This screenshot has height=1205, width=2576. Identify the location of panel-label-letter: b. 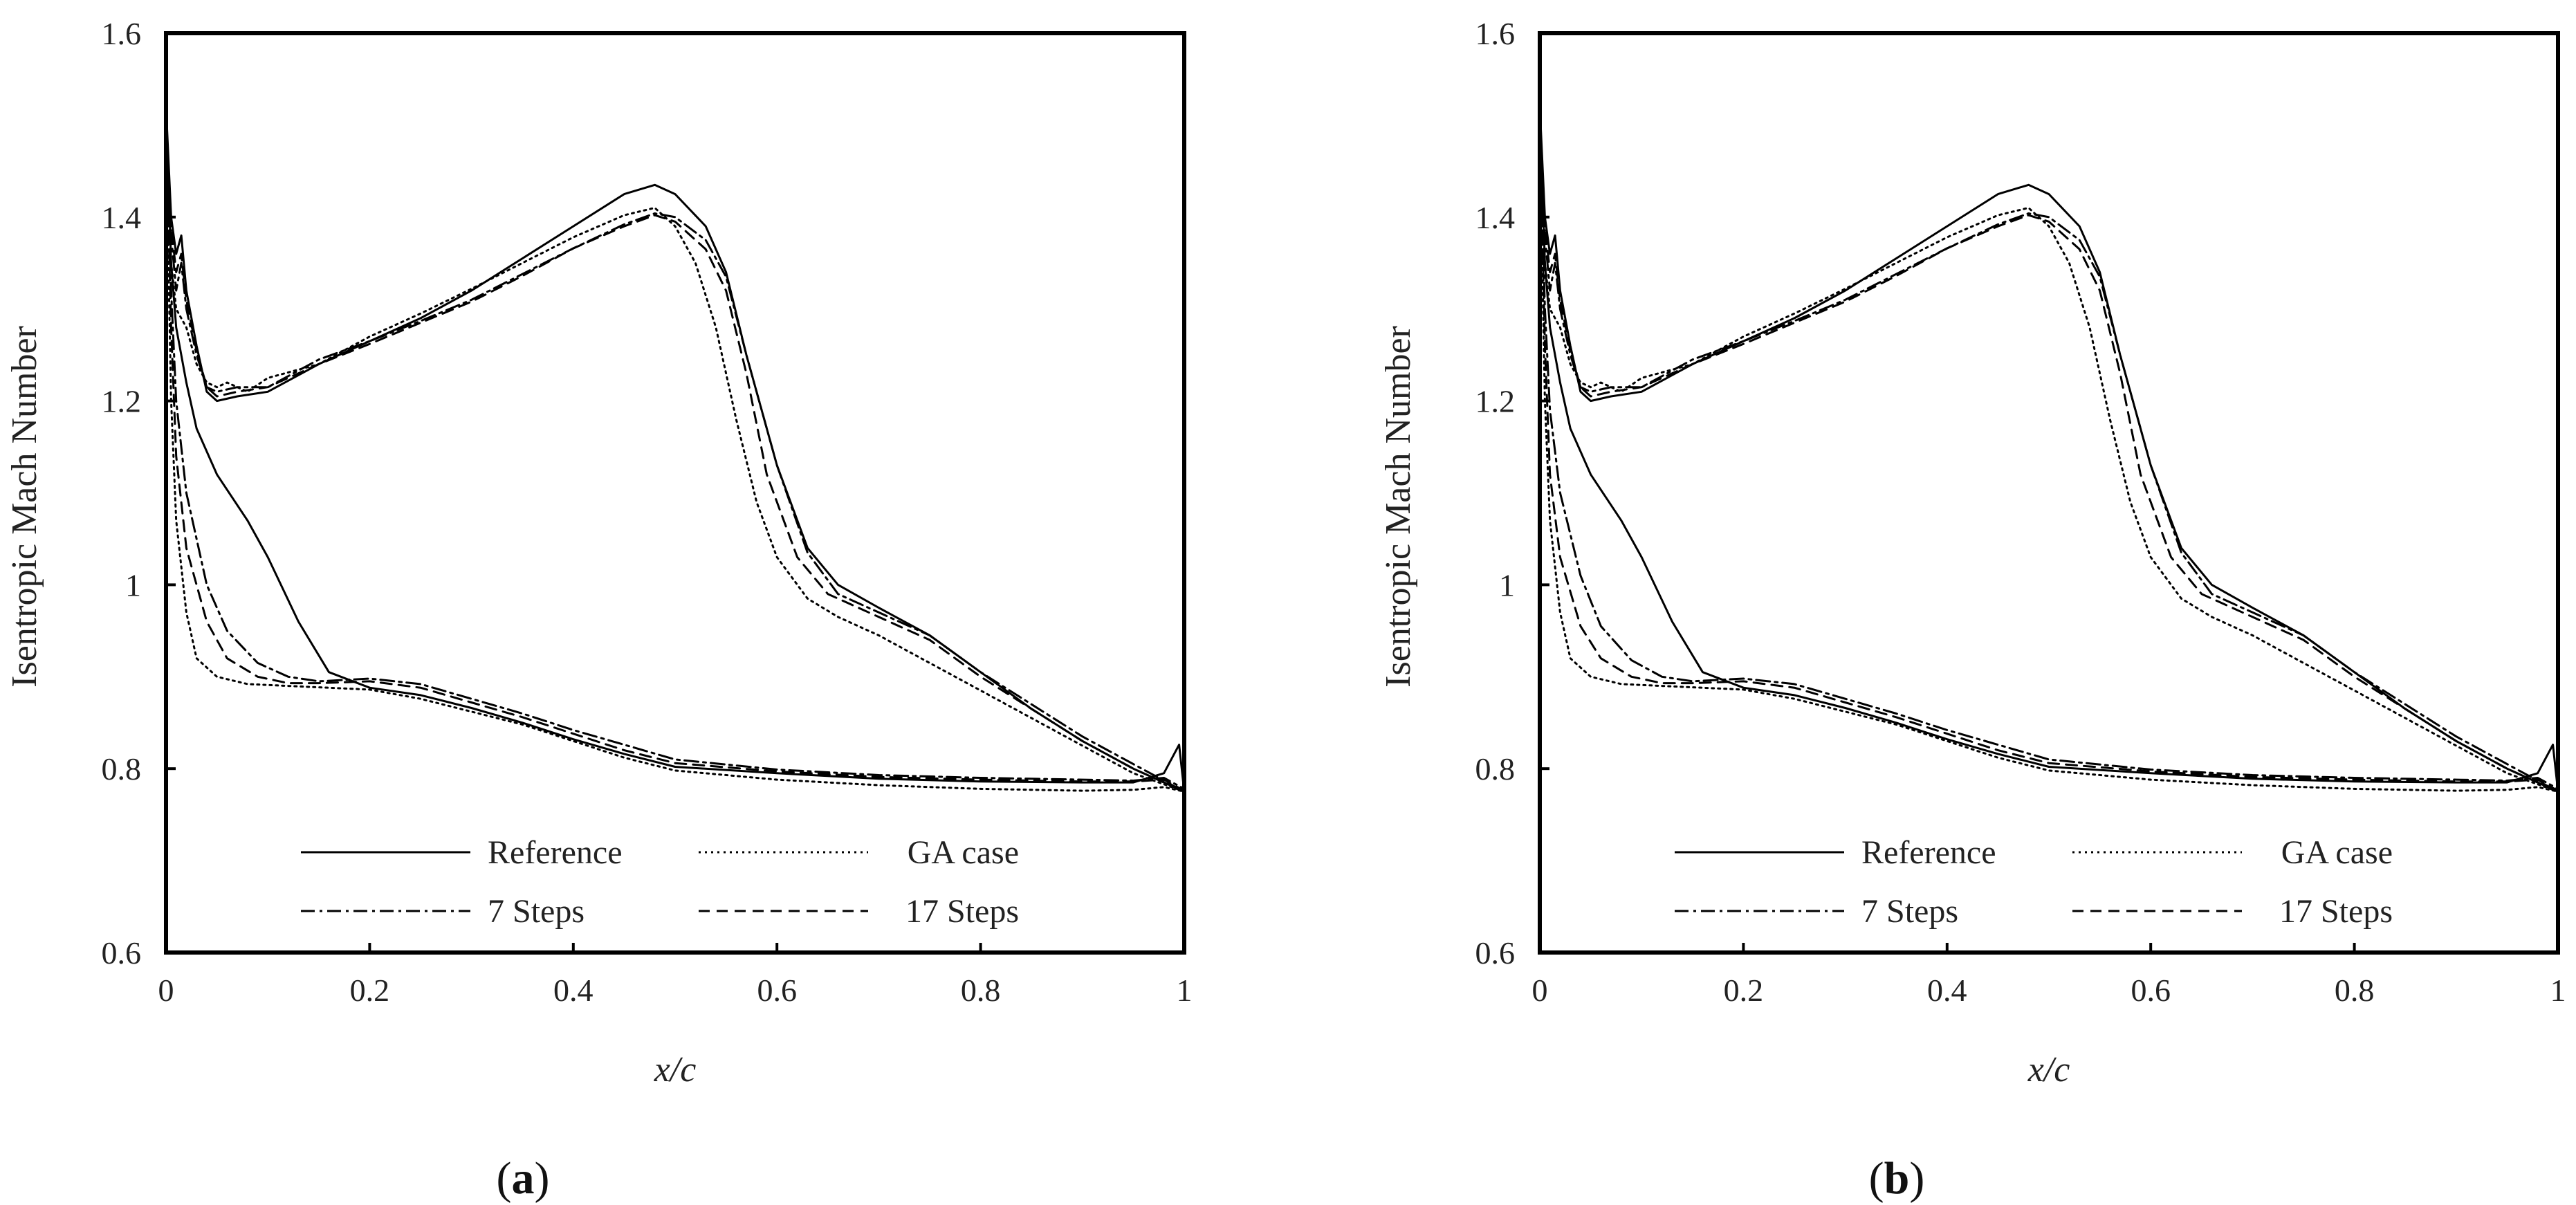
(1897, 1178).